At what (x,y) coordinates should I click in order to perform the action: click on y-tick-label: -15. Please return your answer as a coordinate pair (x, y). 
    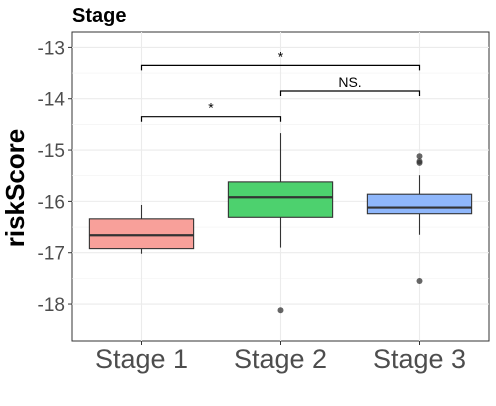
    Looking at the image, I should click on (51, 151).